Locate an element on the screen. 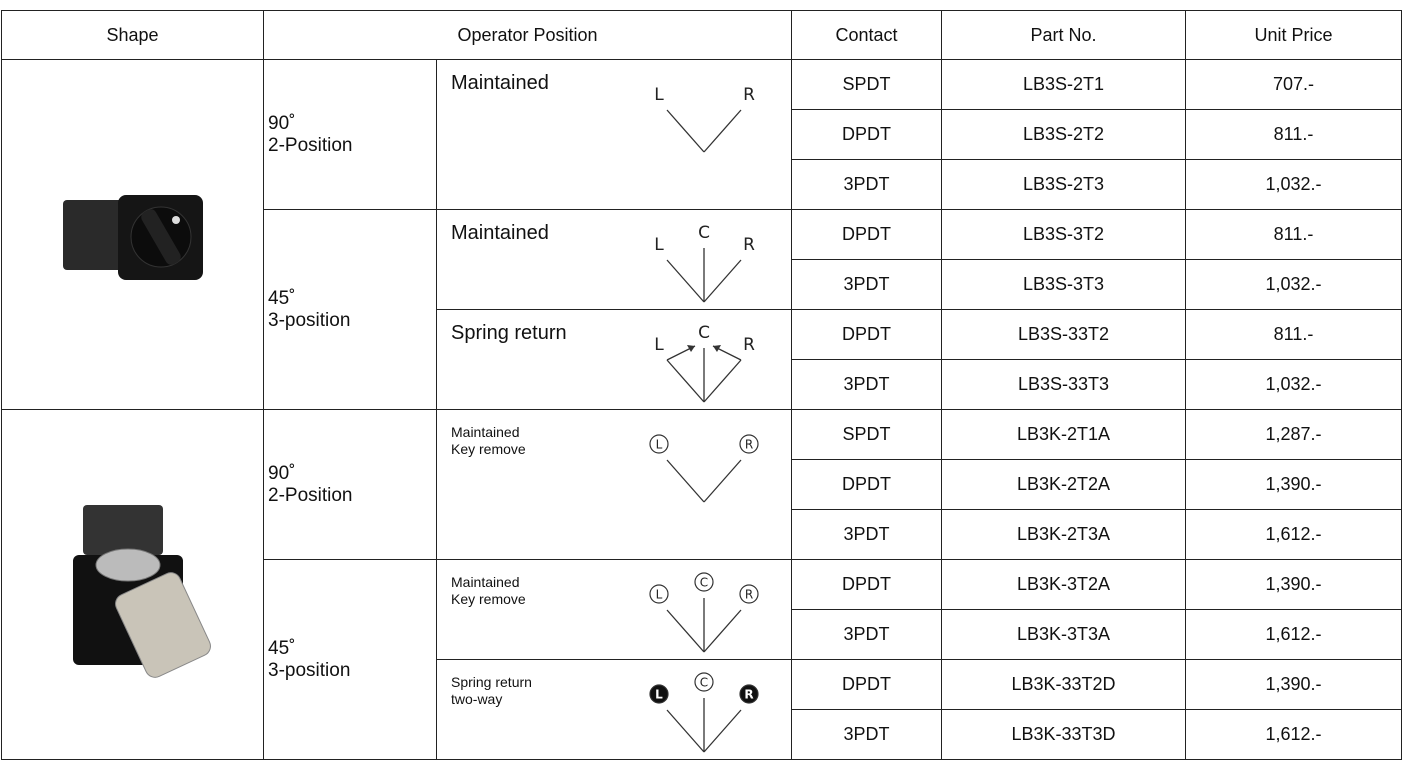  switch-body is located at coordinates (92, 234).